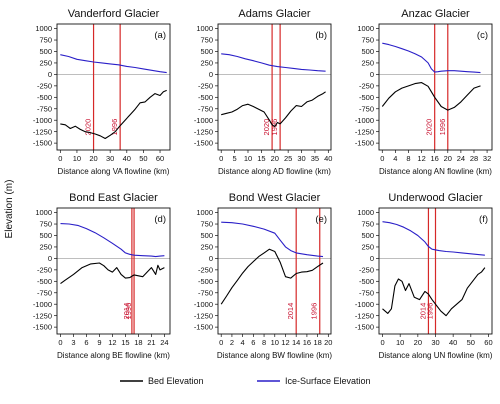 This screenshot has height=404, width=500. What do you see at coordinates (435, 198) in the screenshot?
I see `chart-6-title: Underwood Glacier` at bounding box center [435, 198].